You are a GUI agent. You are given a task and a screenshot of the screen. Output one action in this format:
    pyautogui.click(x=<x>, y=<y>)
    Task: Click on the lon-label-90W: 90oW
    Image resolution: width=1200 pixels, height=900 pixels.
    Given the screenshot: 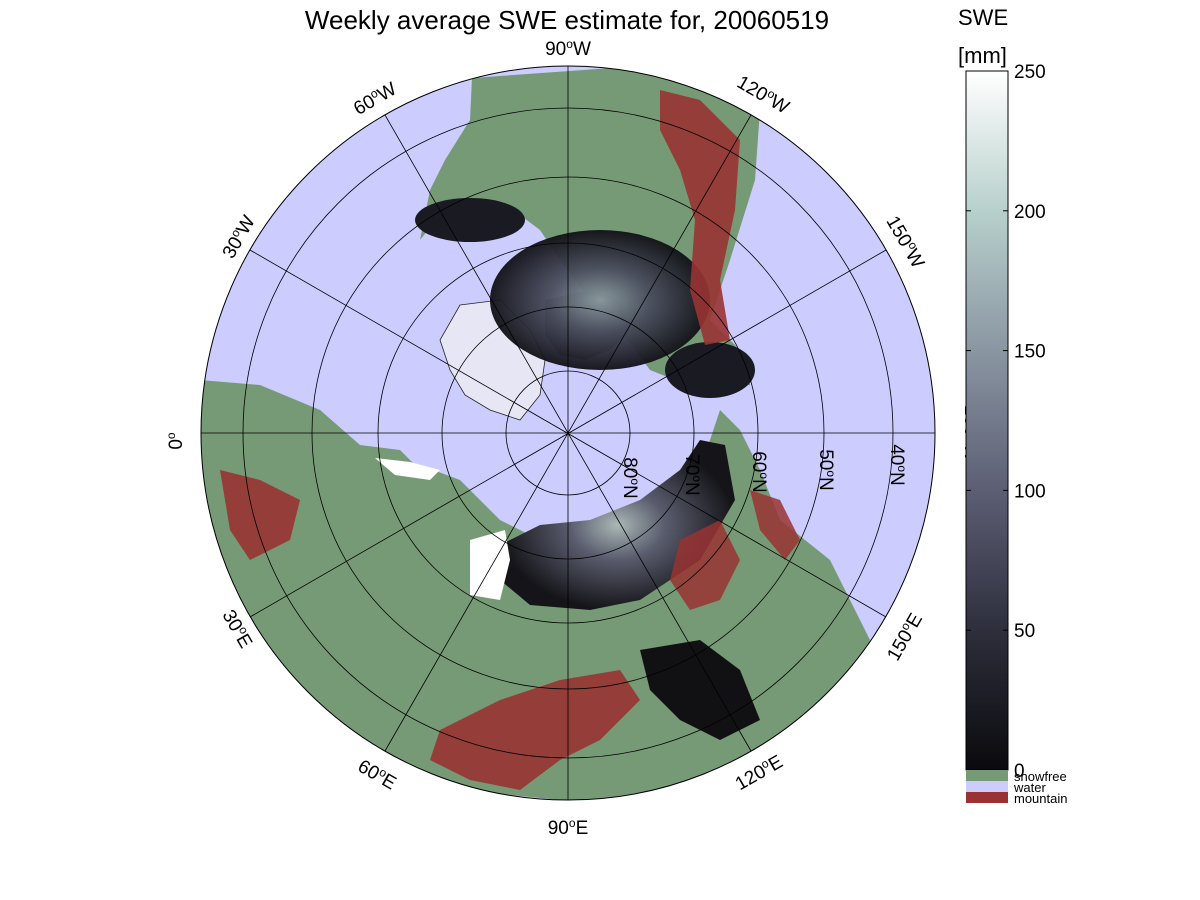 What is the action you would take?
    pyautogui.click(x=568, y=48)
    